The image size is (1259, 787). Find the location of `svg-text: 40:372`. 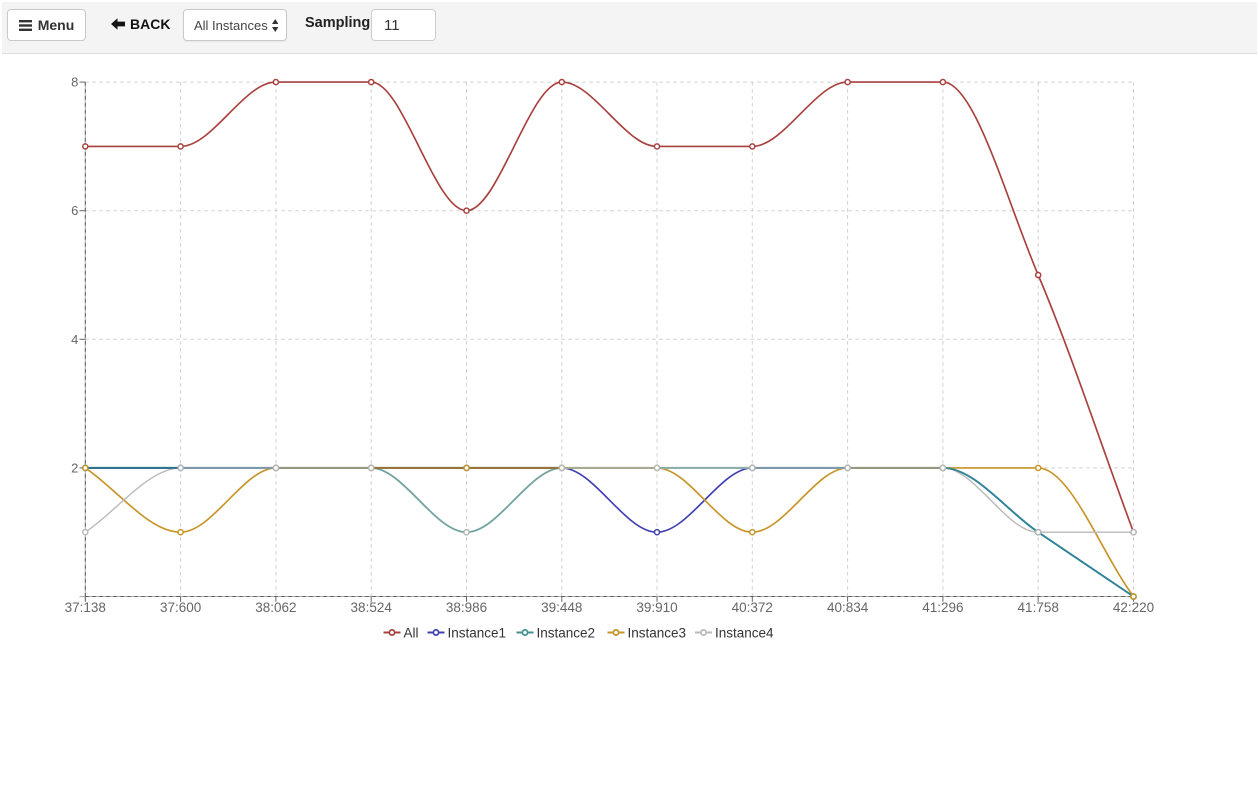

svg-text: 40:372 is located at coordinates (752, 607).